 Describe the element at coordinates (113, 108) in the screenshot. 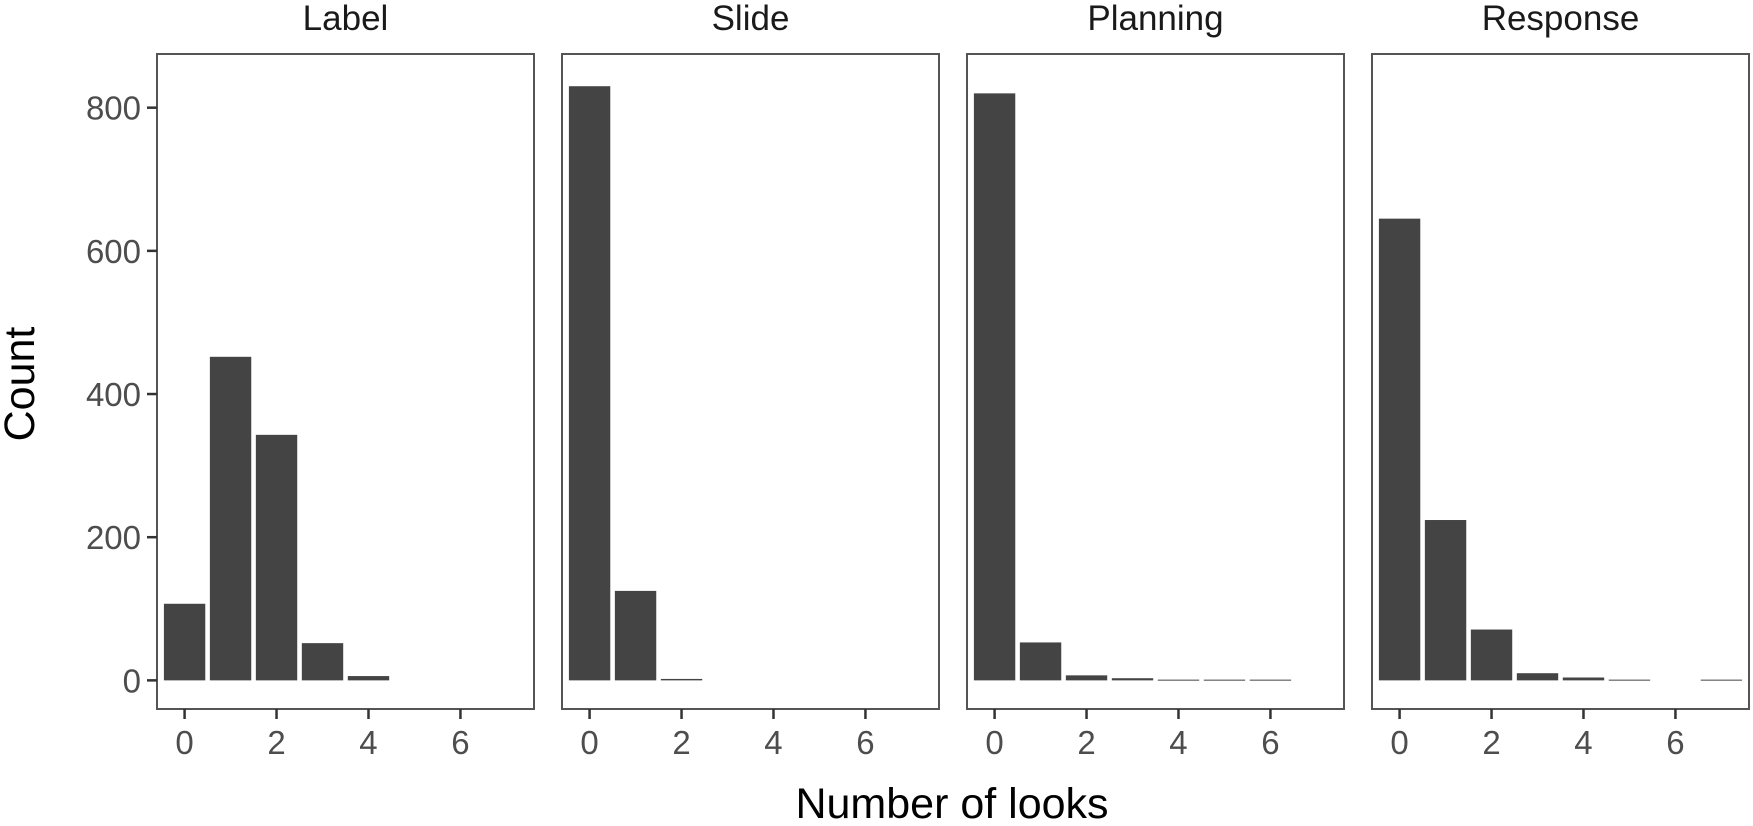

I see `y-tick-label: 800` at that location.